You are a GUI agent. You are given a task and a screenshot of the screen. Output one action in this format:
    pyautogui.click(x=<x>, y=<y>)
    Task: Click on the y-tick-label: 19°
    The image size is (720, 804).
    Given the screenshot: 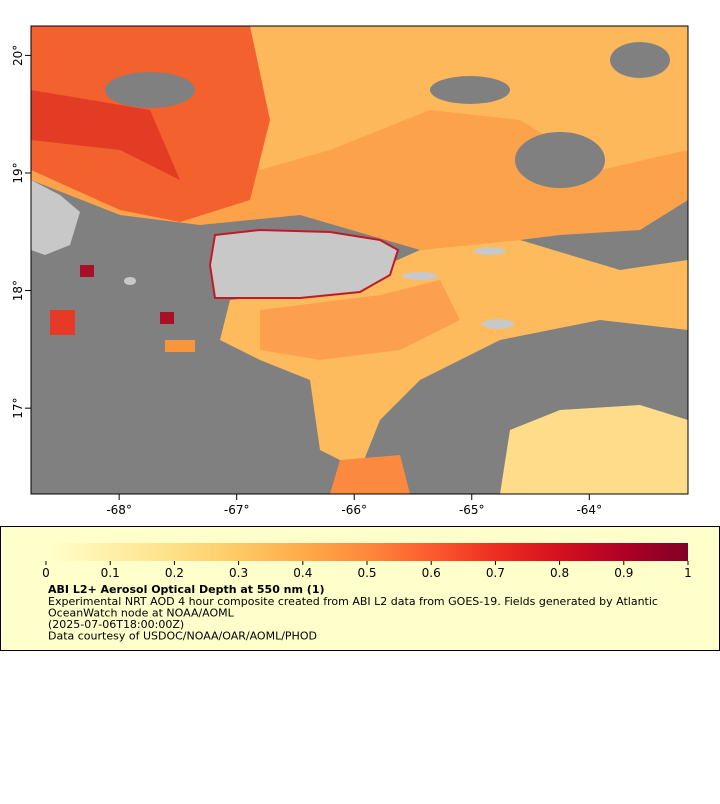 What is the action you would take?
    pyautogui.click(x=18, y=172)
    